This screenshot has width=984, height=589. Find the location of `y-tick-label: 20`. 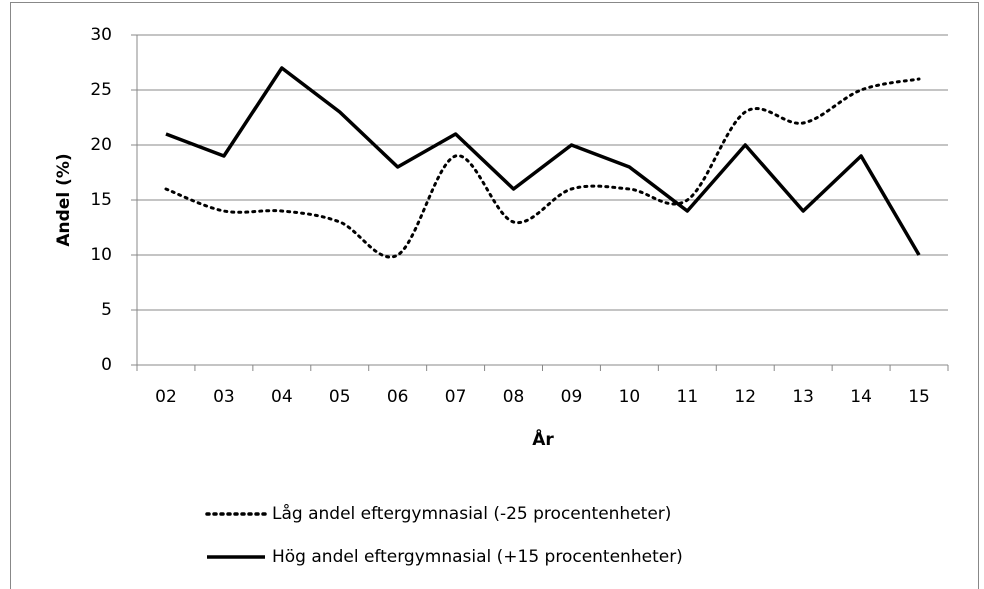

y-tick-label: 20 is located at coordinates (101, 145).